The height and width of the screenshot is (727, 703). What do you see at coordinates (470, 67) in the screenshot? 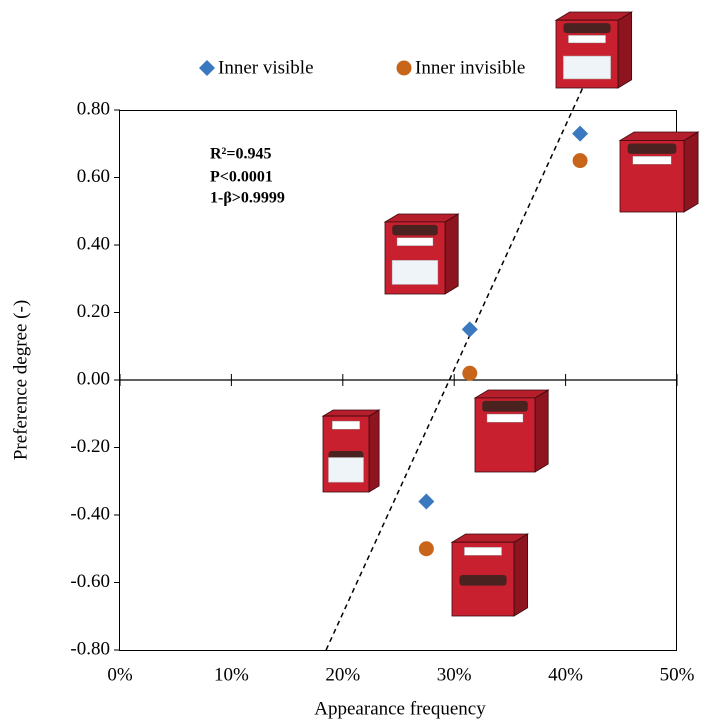
I see `legend-label: Inner invisible` at bounding box center [470, 67].